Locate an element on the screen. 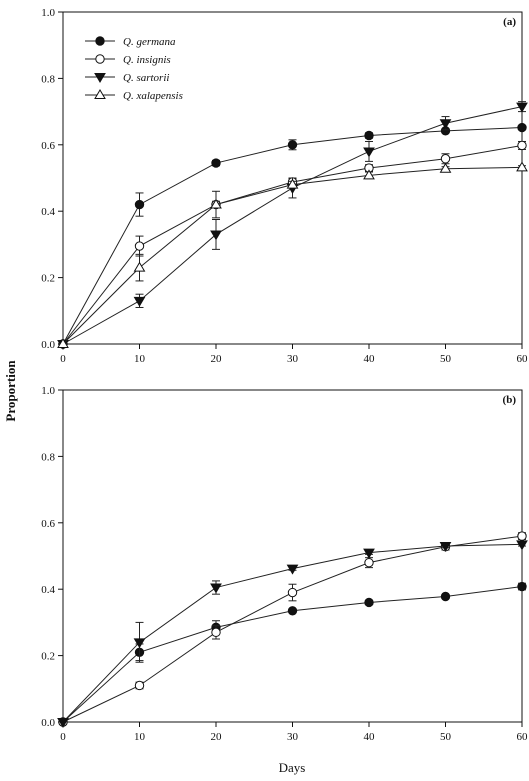 The width and height of the screenshot is (529, 781). legend-entry: Q. xalapensis is located at coordinates (153, 96).